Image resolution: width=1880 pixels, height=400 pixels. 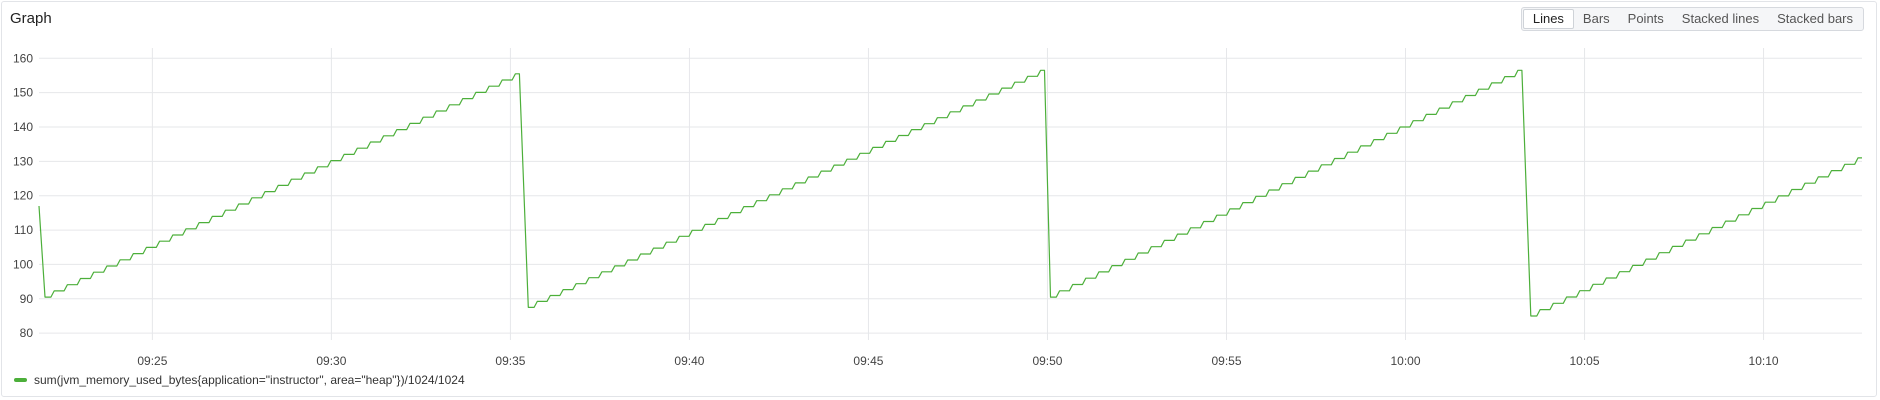 I want to click on y-tick-label: 90, so click(x=27, y=299).